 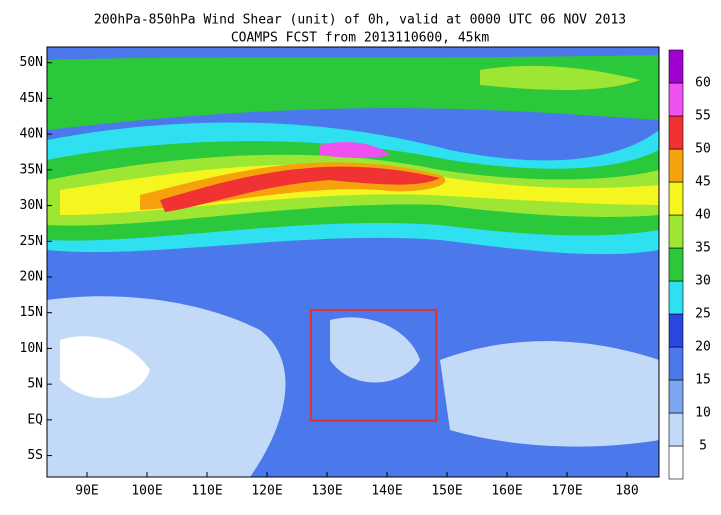 What do you see at coordinates (31, 98) in the screenshot?
I see `y-tick-label: 45N` at bounding box center [31, 98].